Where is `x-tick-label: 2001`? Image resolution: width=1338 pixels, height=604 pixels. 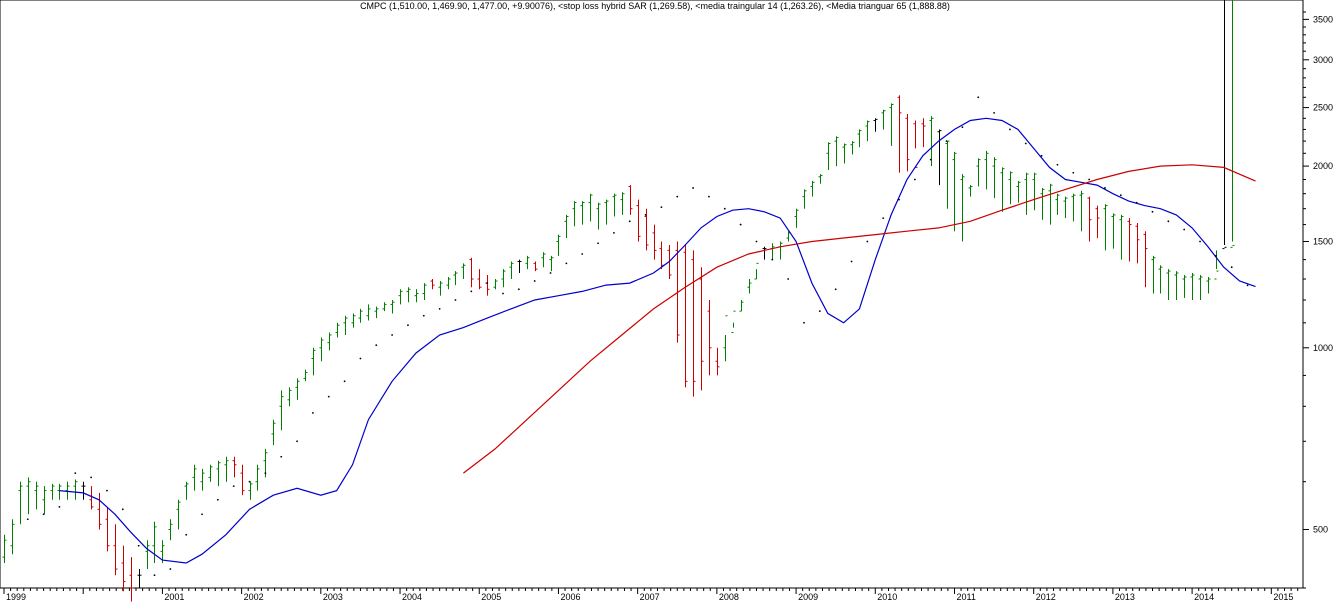
x-tick-label: 2001 is located at coordinates (174, 597).